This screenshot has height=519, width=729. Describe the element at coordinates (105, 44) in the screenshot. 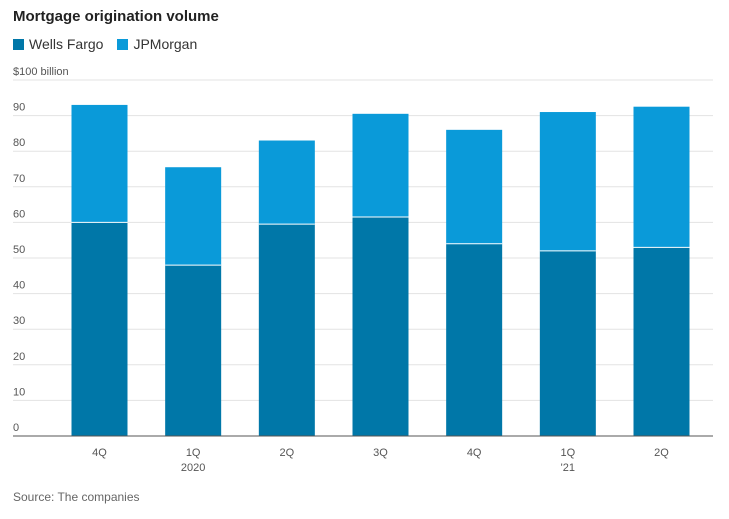

I see `legend: Wells Fargo JPMorgan` at that location.